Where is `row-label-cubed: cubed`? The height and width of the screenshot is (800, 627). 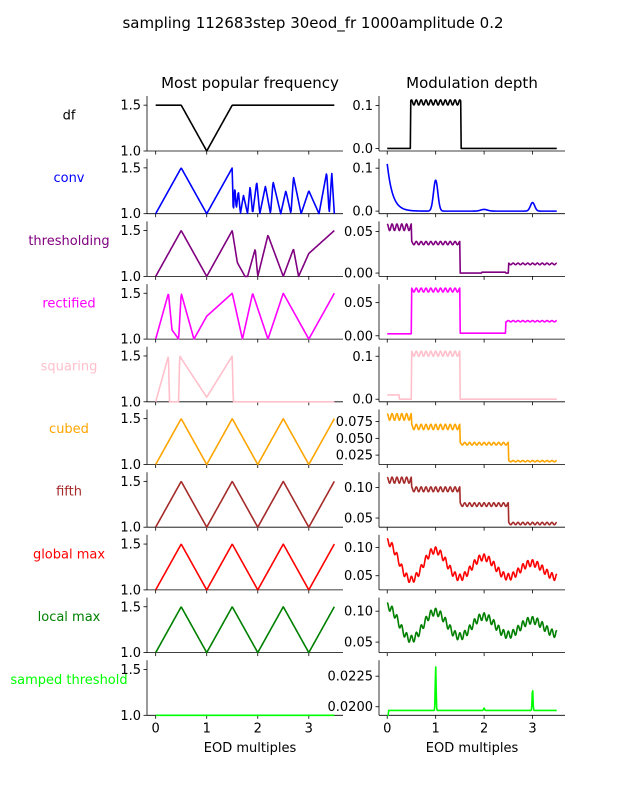 row-label-cubed: cubed is located at coordinates (69, 429).